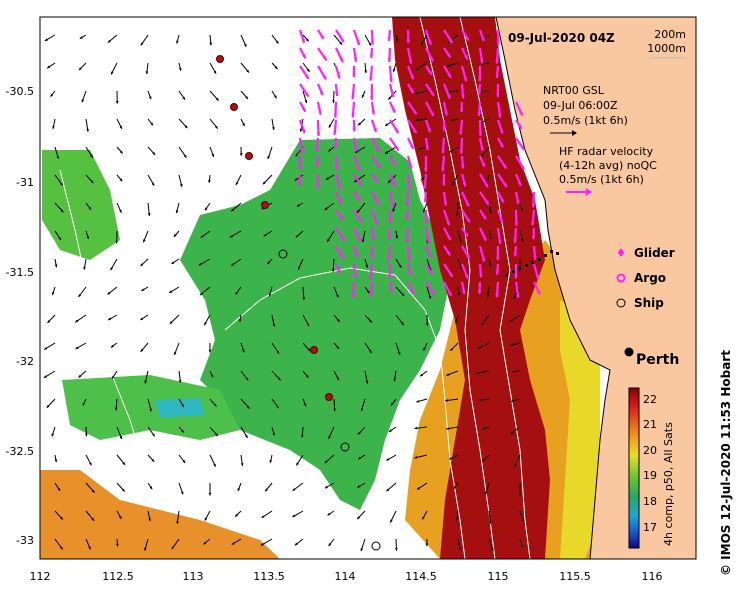 The height and width of the screenshot is (596, 739). What do you see at coordinates (20, 316) in the screenshot?
I see `y-axis: -30.5 -31 -31.5 -32 -32.5 -33` at bounding box center [20, 316].